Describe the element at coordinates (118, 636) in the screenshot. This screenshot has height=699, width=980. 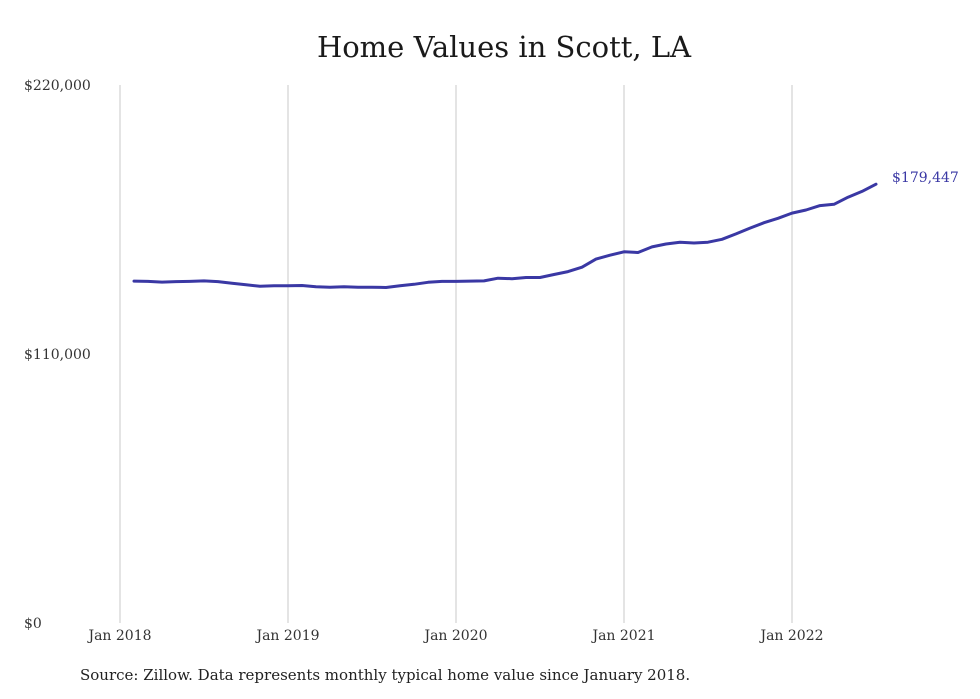
I see `x-tick-label: Jan 2018` at that location.